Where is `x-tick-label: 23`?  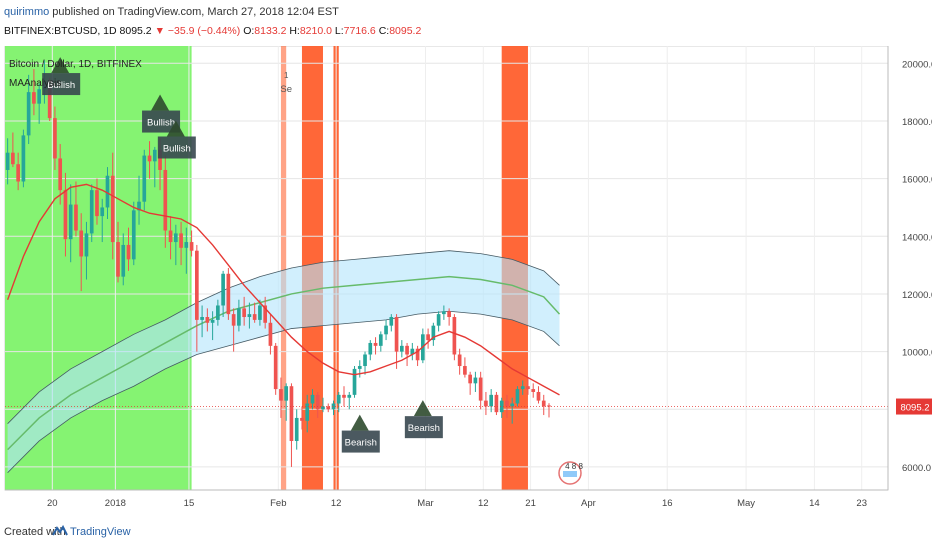 x-tick-label: 23 is located at coordinates (861, 503).